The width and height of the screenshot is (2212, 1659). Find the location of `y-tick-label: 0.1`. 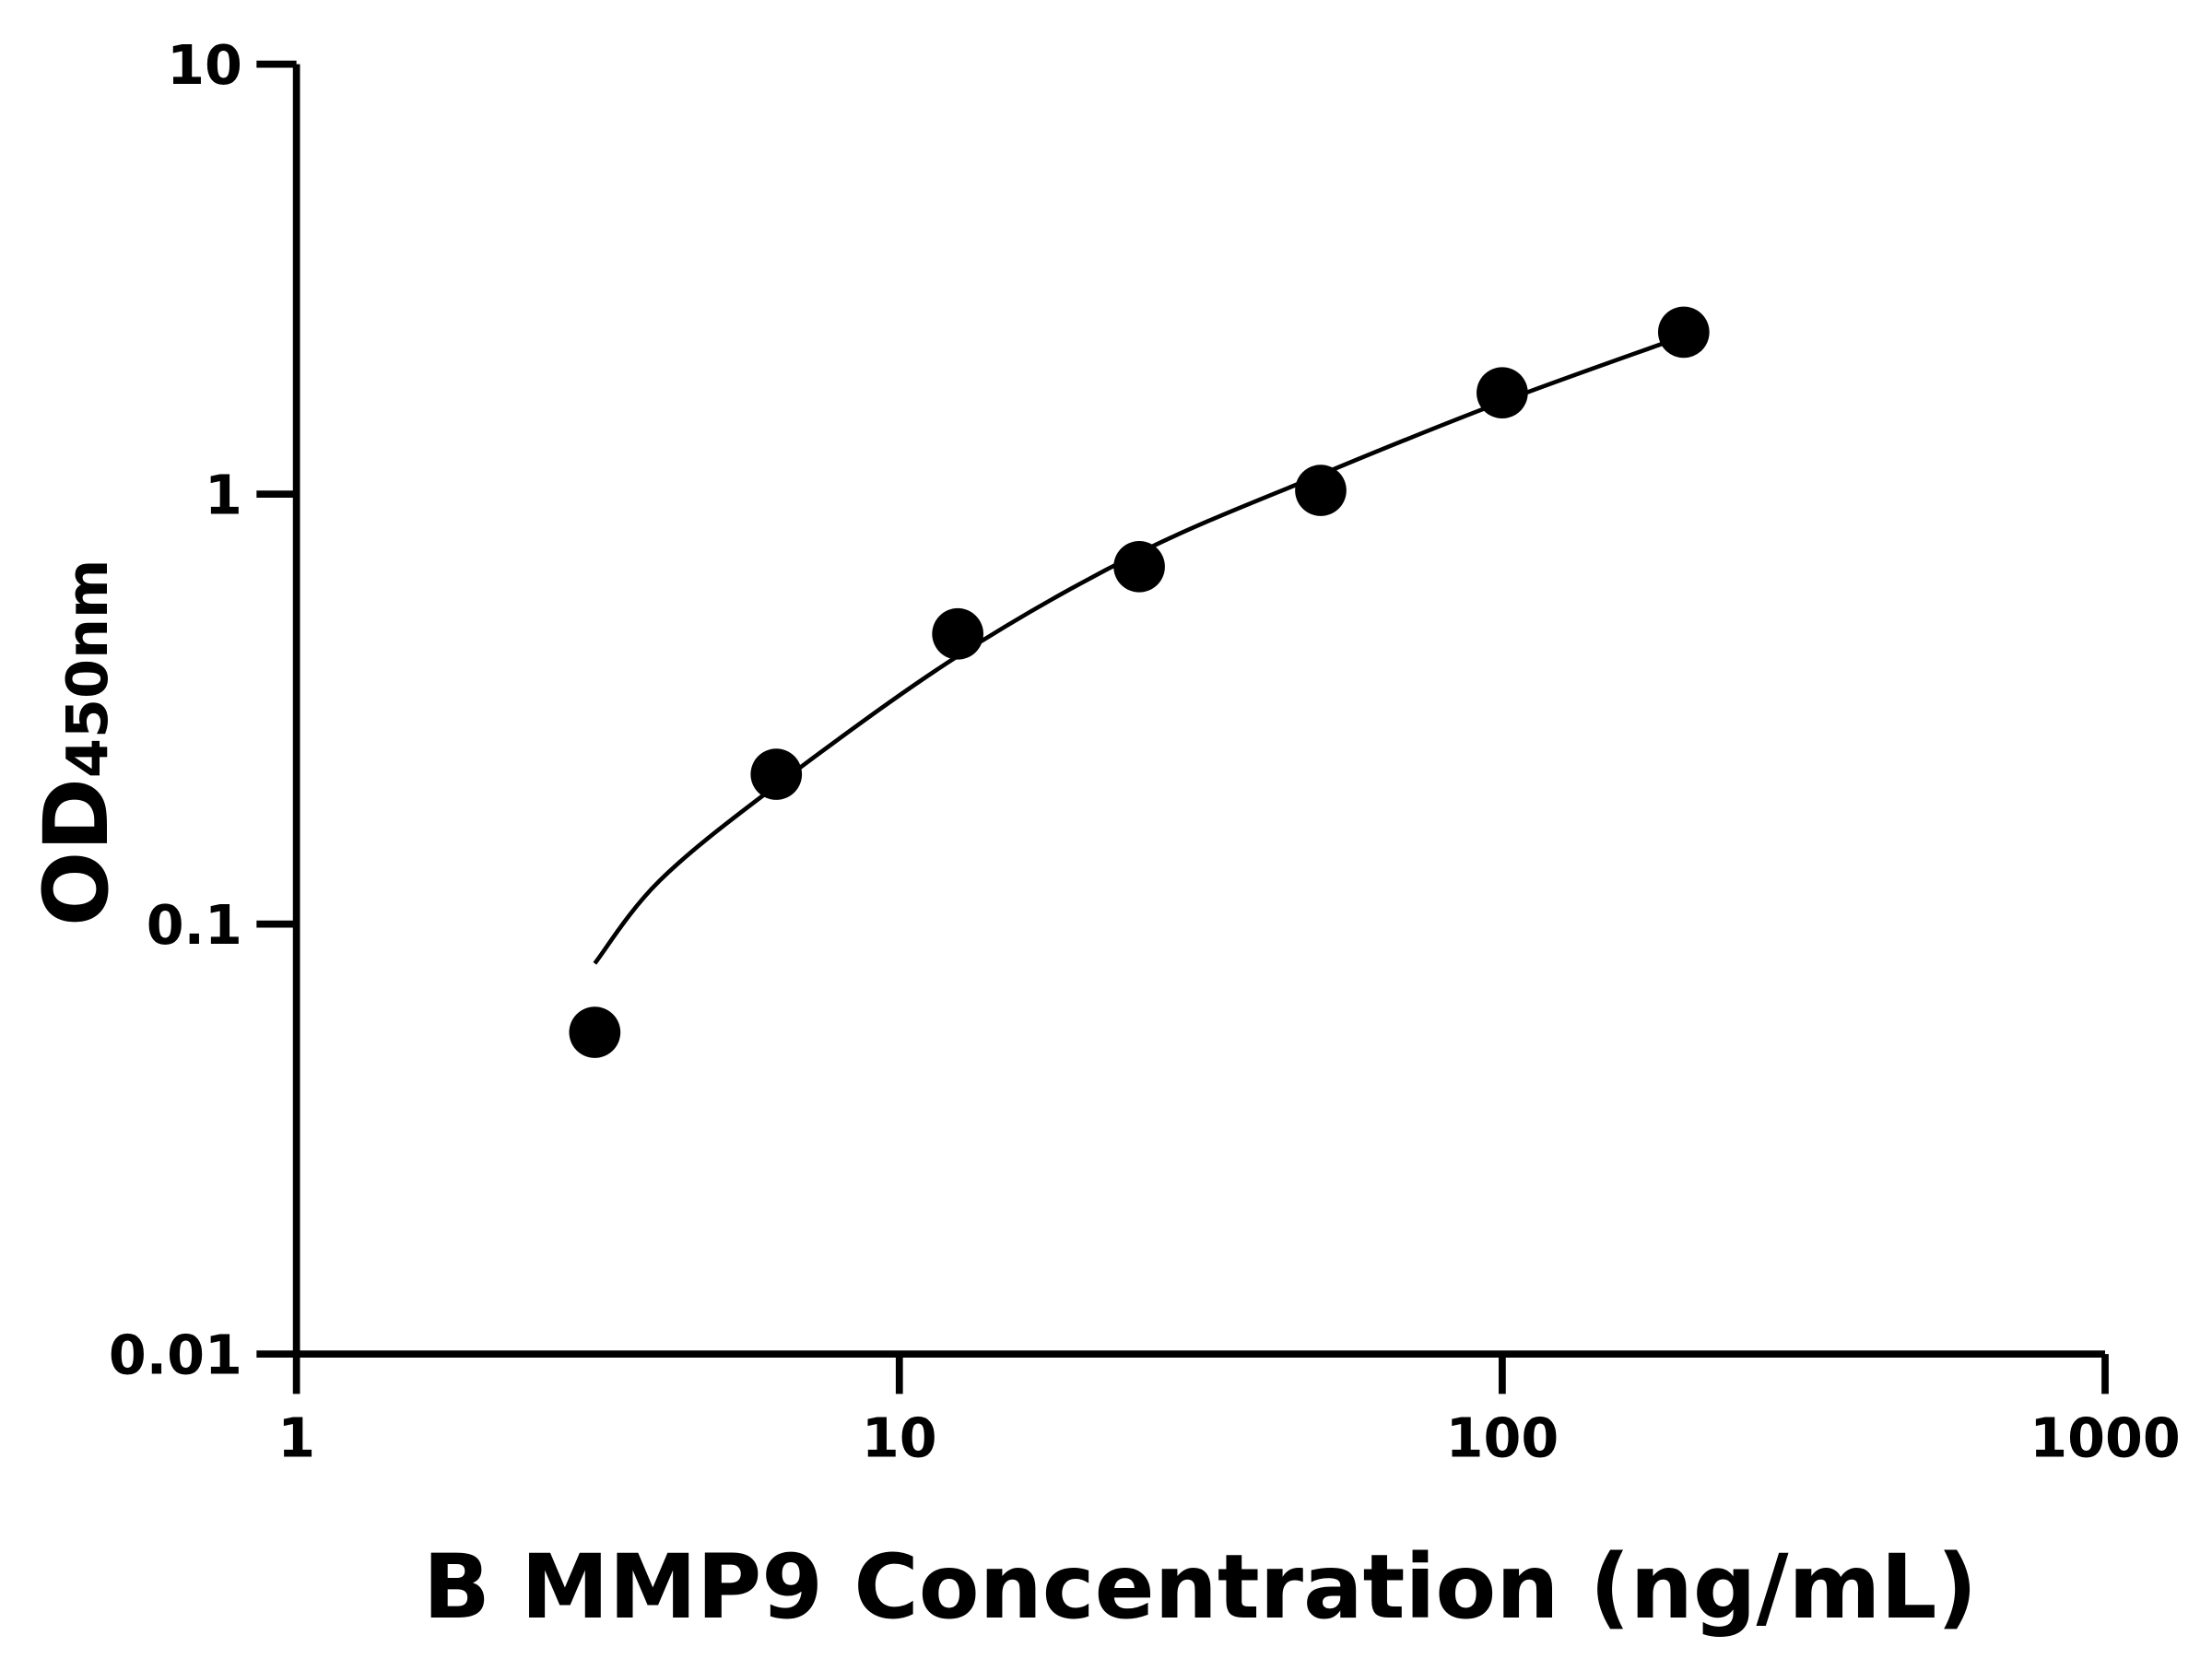

y-tick-label: 0.1 is located at coordinates (194, 925).